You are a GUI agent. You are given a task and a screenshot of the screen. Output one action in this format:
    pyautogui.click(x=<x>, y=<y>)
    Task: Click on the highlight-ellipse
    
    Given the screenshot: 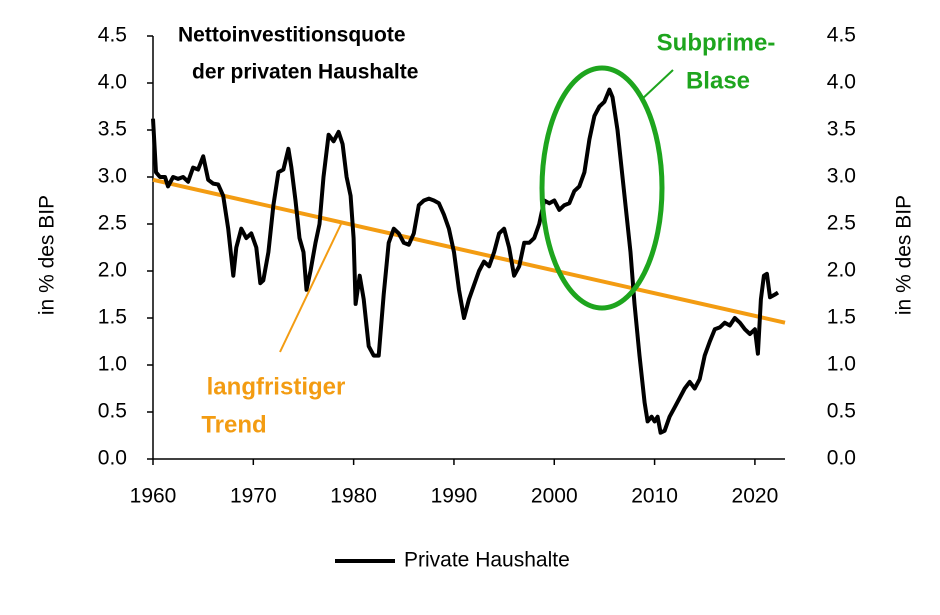 What is the action you would take?
    pyautogui.click(x=602, y=188)
    